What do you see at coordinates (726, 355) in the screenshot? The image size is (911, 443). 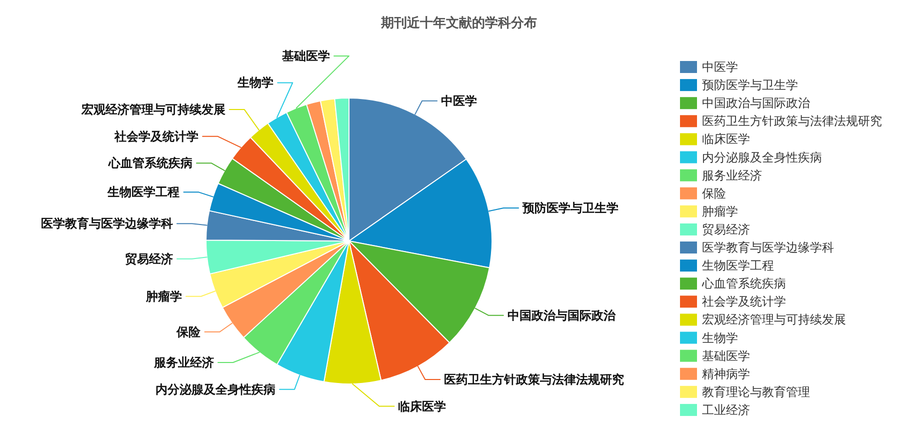 I see `legend-label: 基础医学` at bounding box center [726, 355].